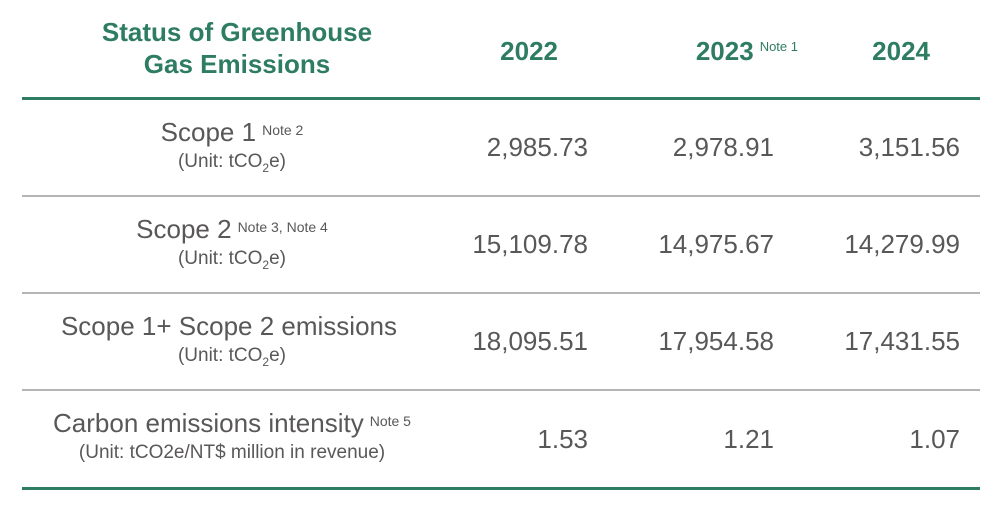  Describe the element at coordinates (723, 147) in the screenshot. I see `value-2023: 2,978.91` at that location.